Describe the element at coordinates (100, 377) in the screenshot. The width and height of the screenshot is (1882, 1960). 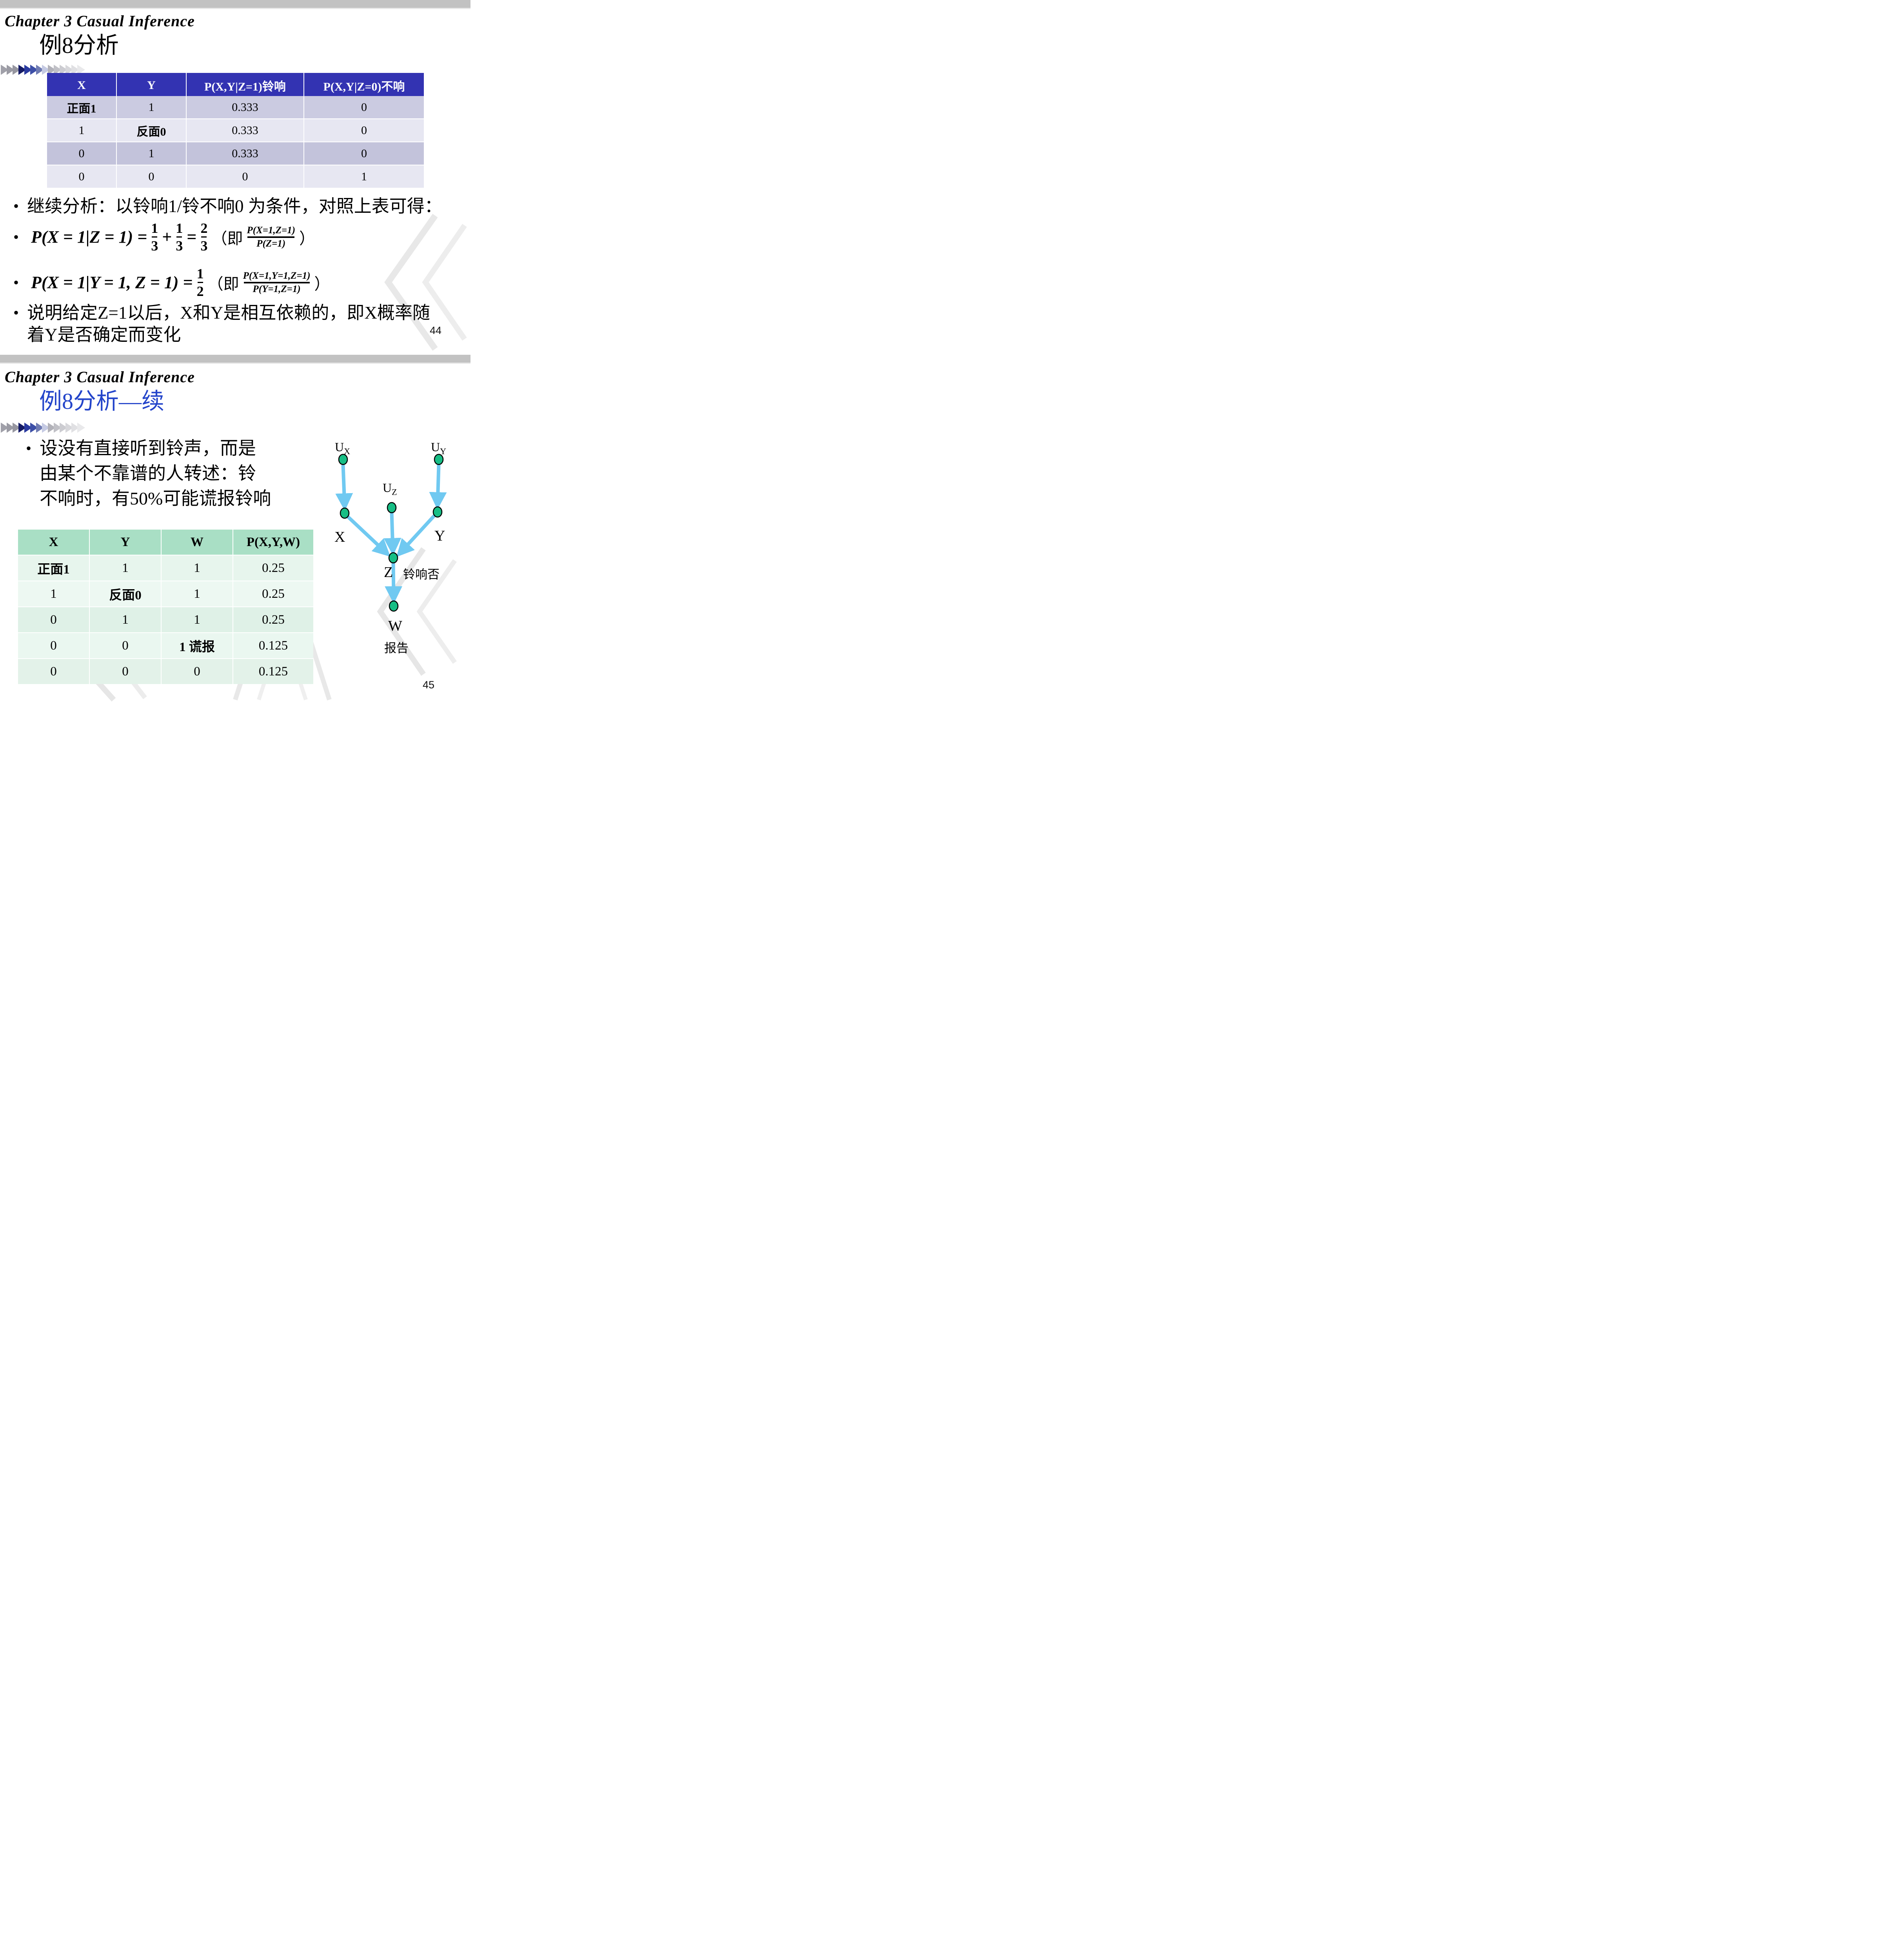
I see `slide2-header: Chapter 3 Casual Inference` at that location.